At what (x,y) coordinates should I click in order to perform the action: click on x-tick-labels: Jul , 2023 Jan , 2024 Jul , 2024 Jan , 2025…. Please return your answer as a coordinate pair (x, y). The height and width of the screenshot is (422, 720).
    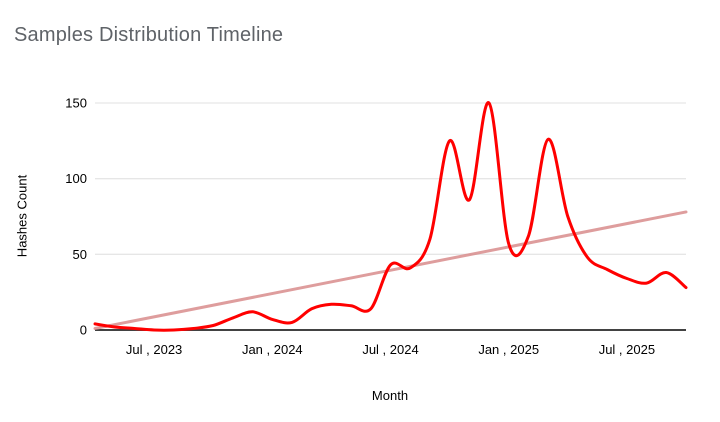
    Looking at the image, I should click on (390, 349).